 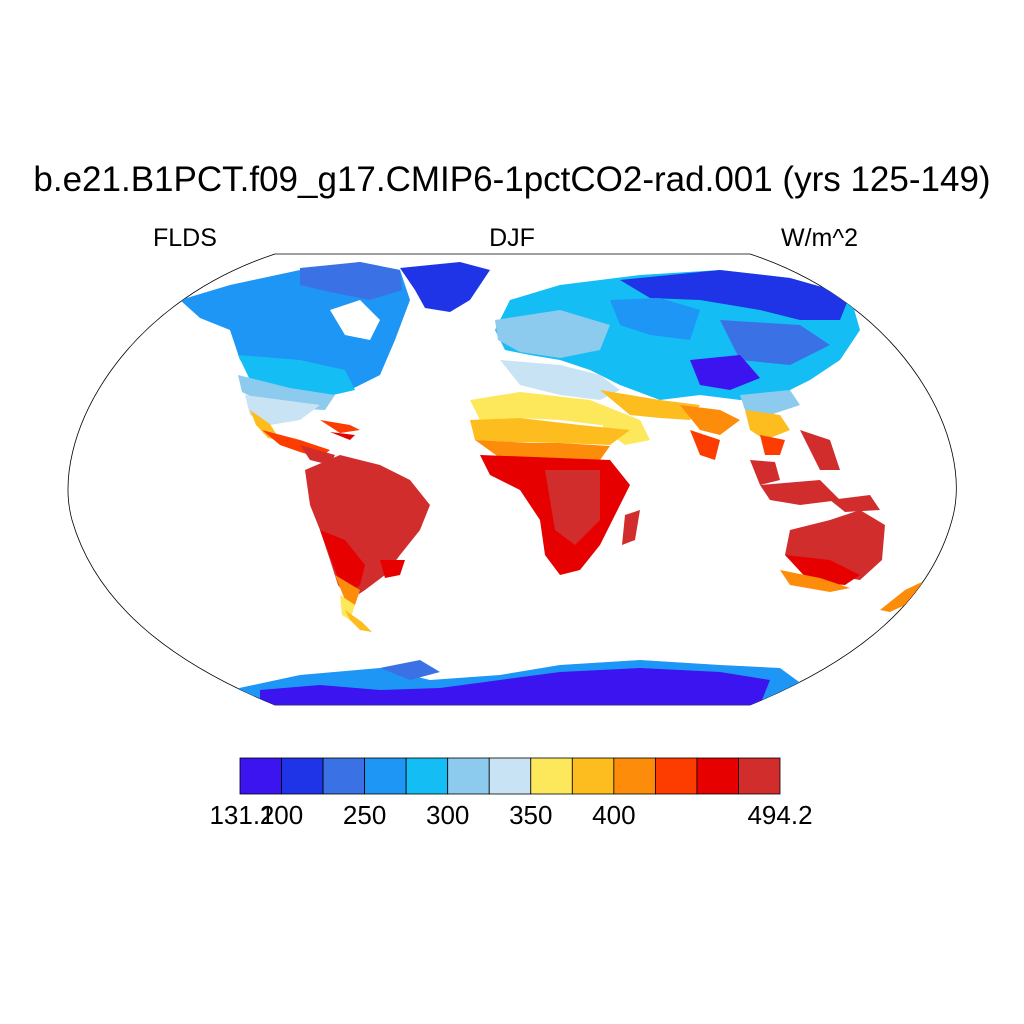 What do you see at coordinates (364, 815) in the screenshot?
I see `colorbar-tick-label: 250` at bounding box center [364, 815].